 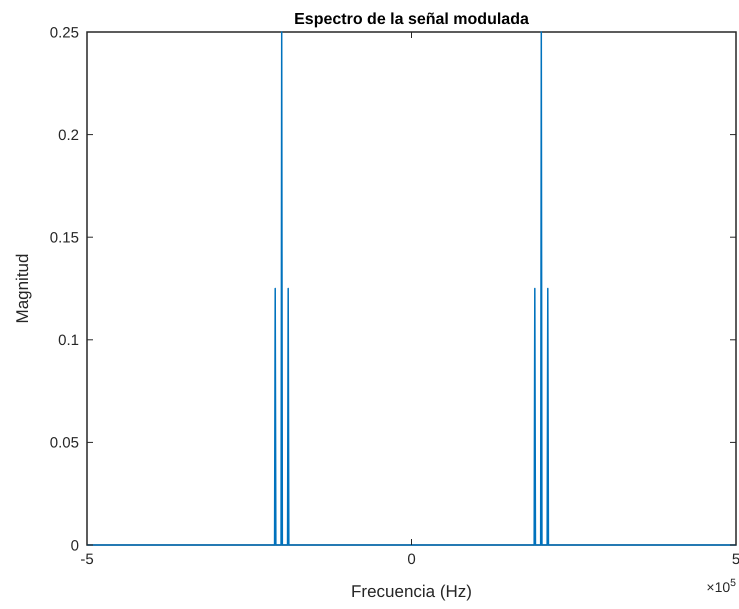 I want to click on y-tick-label: 0, so click(x=74, y=545).